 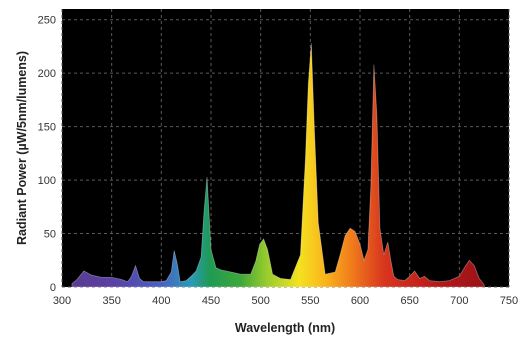 I want to click on x-tick-label: 300, so click(x=62, y=301).